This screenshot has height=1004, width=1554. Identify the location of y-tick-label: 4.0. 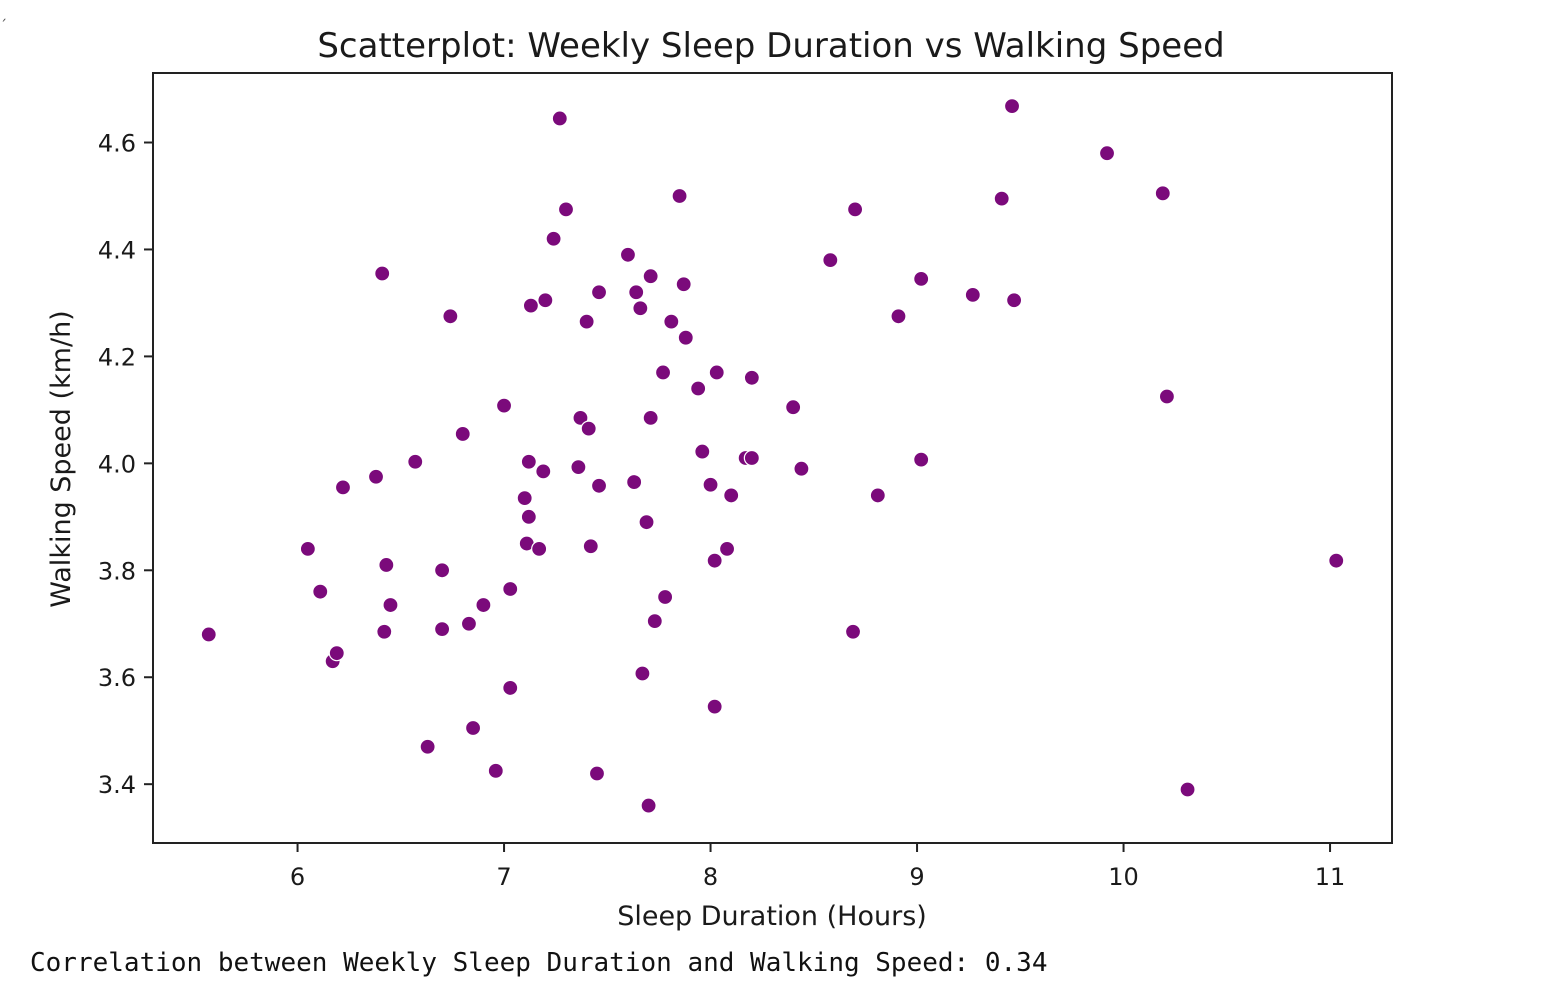
(117, 464).